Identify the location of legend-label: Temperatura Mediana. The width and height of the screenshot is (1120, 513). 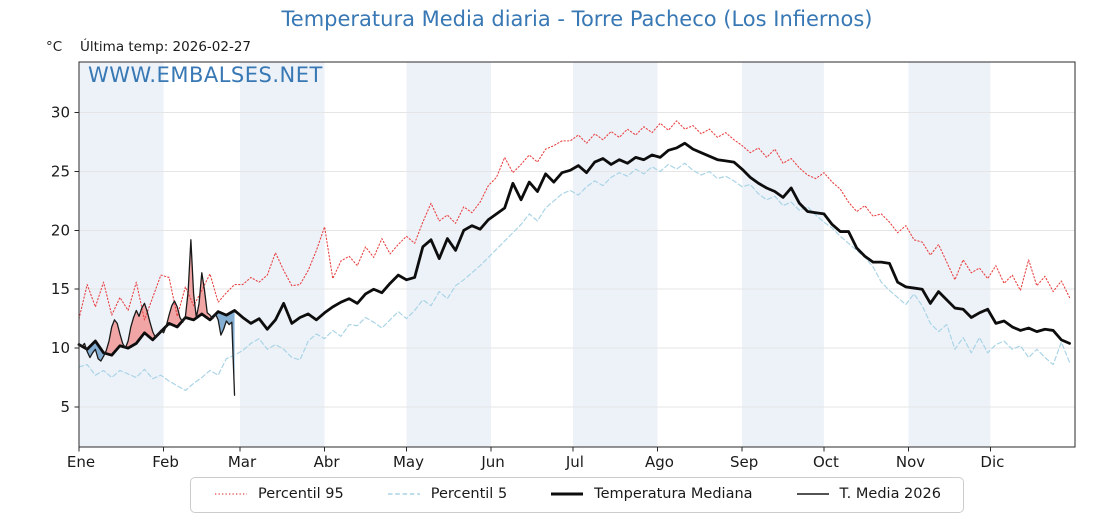
(673, 494).